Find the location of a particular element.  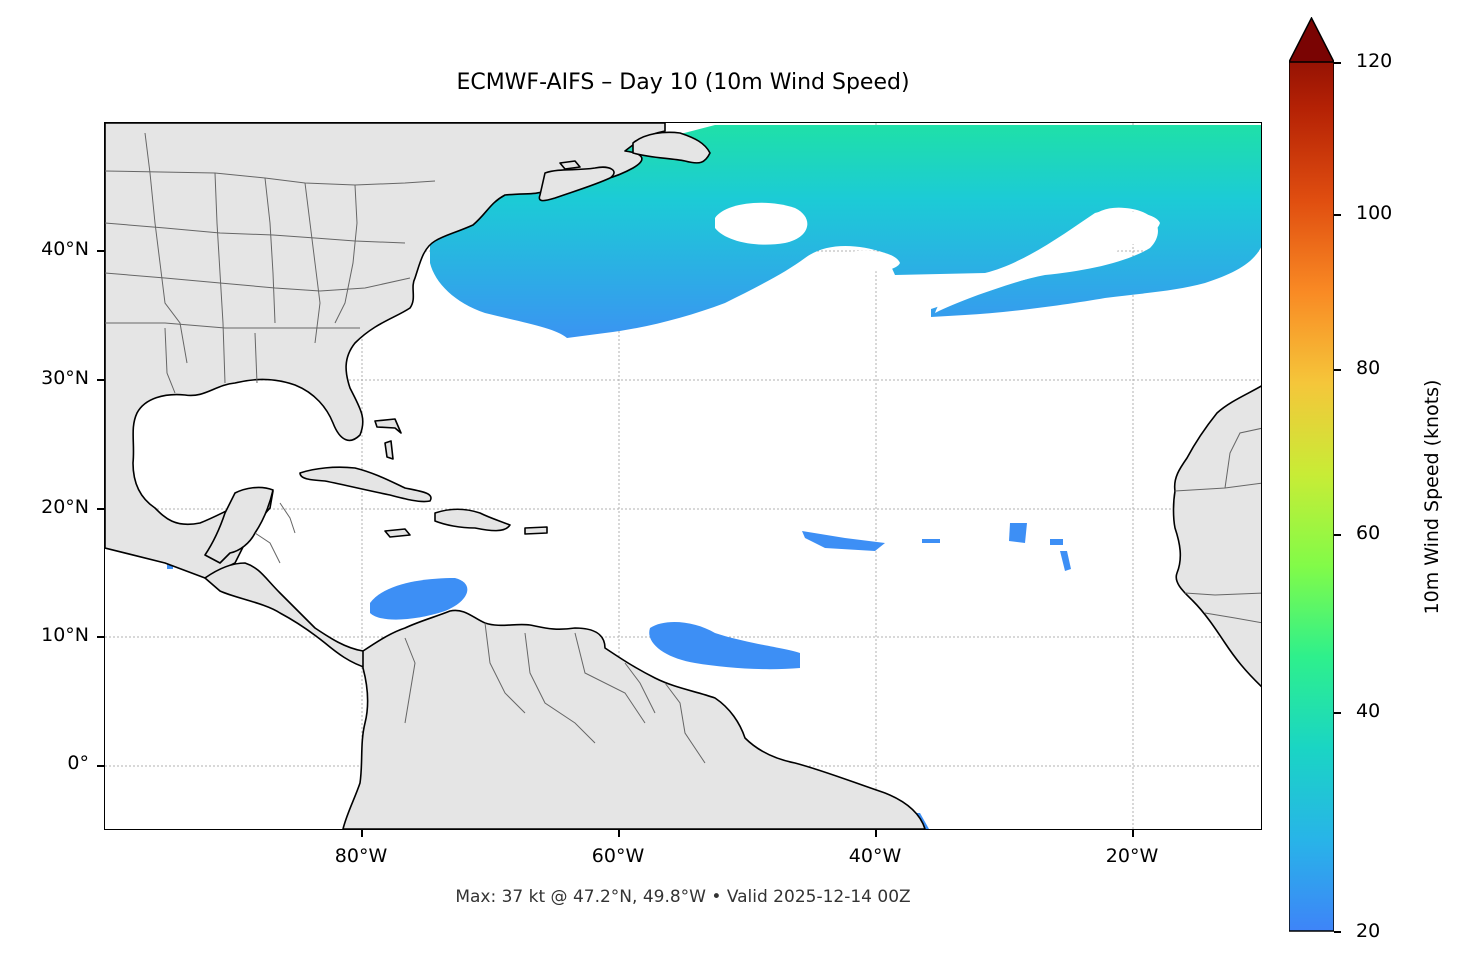

jamaica is located at coordinates (397, 533).